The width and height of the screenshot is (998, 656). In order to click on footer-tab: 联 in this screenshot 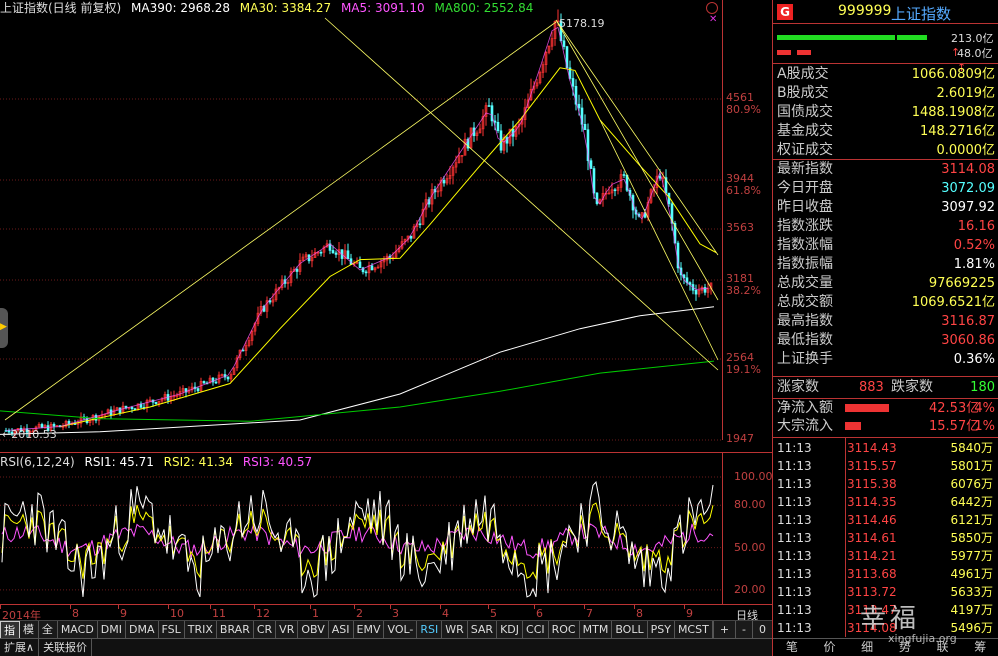, I will do `click(942, 647)`.